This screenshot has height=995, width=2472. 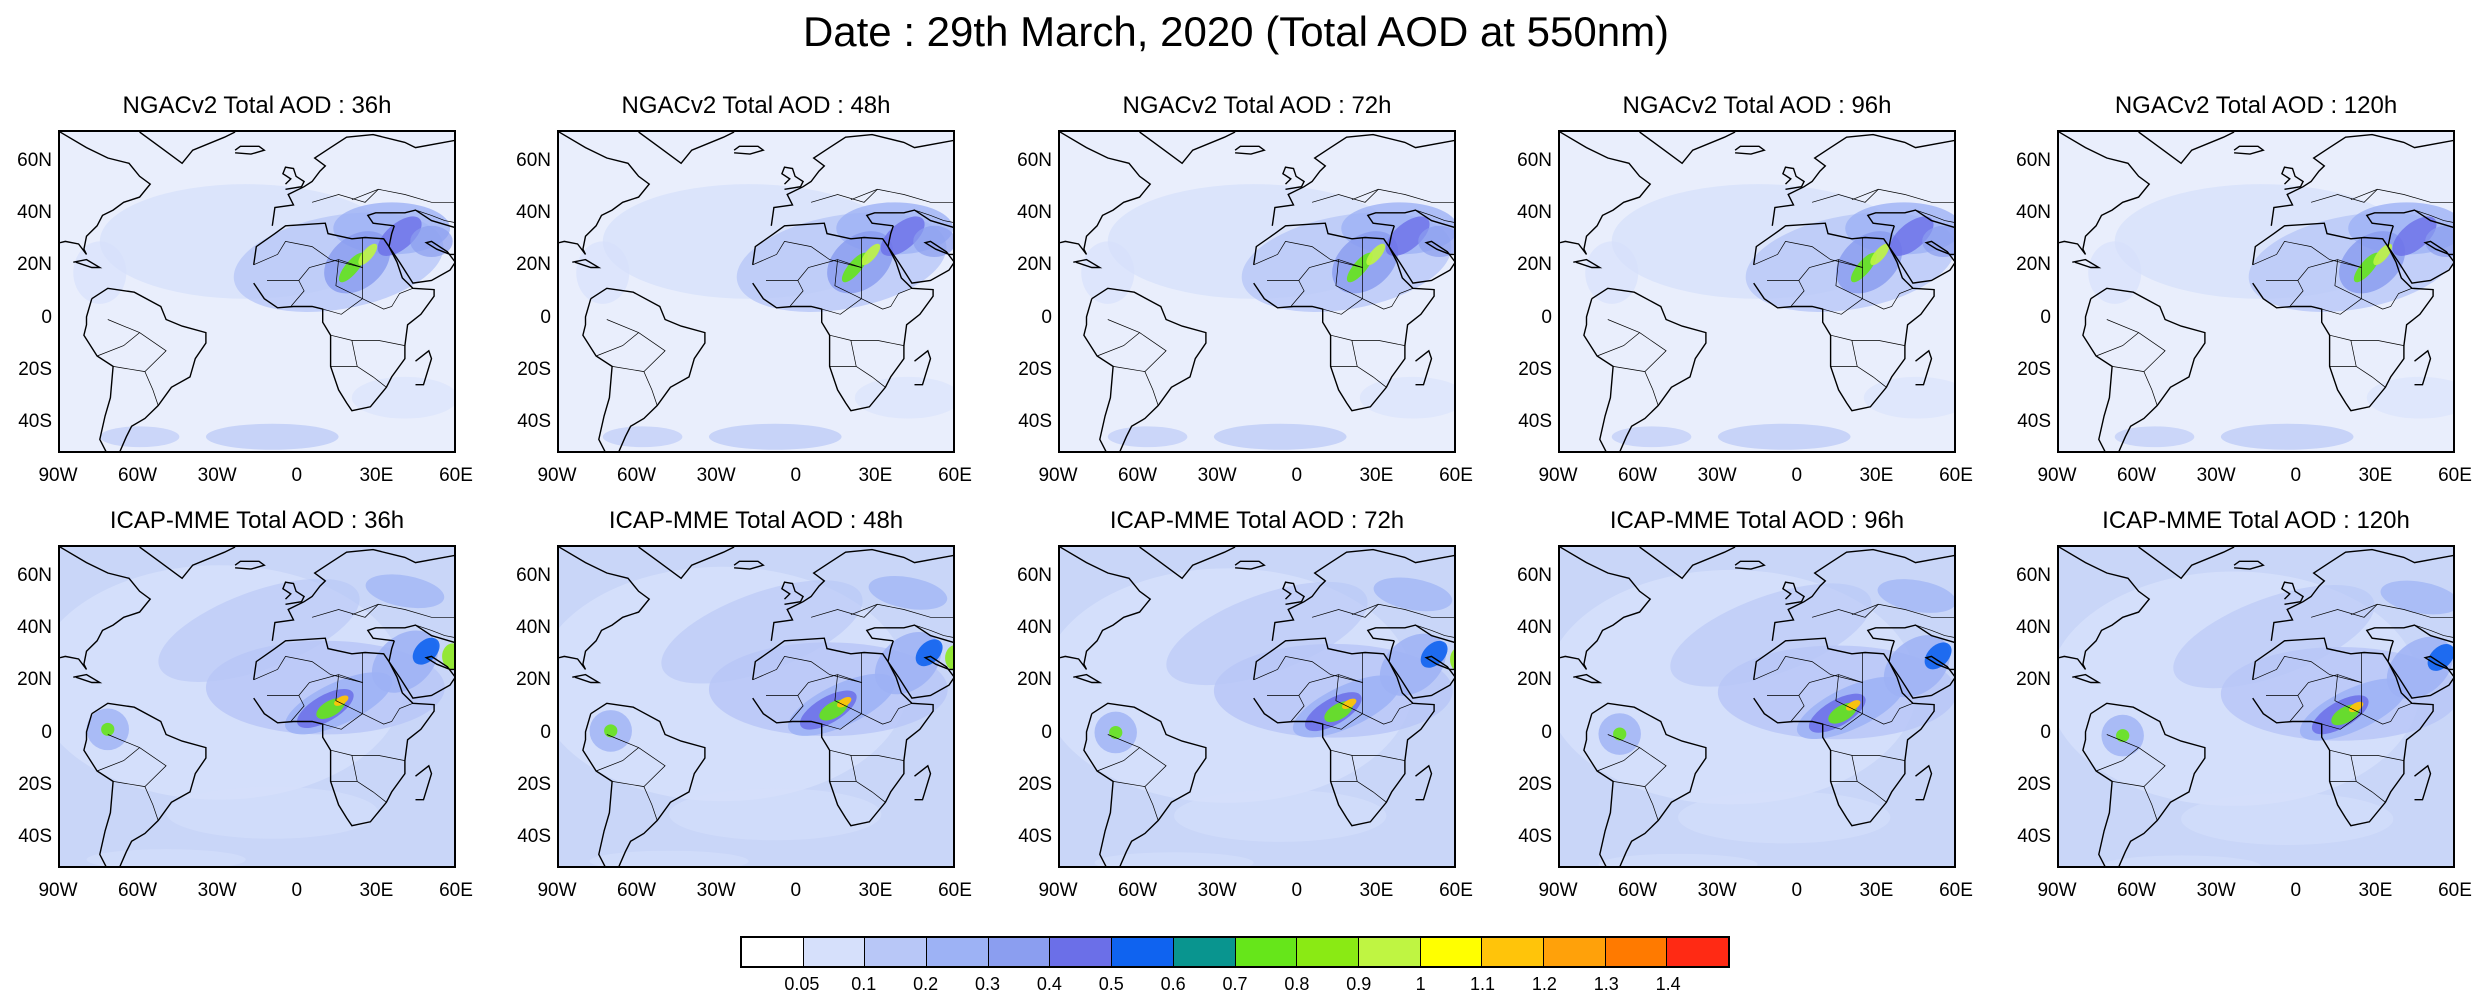 What do you see at coordinates (106, 608) in the screenshot?
I see `north-america-coast` at bounding box center [106, 608].